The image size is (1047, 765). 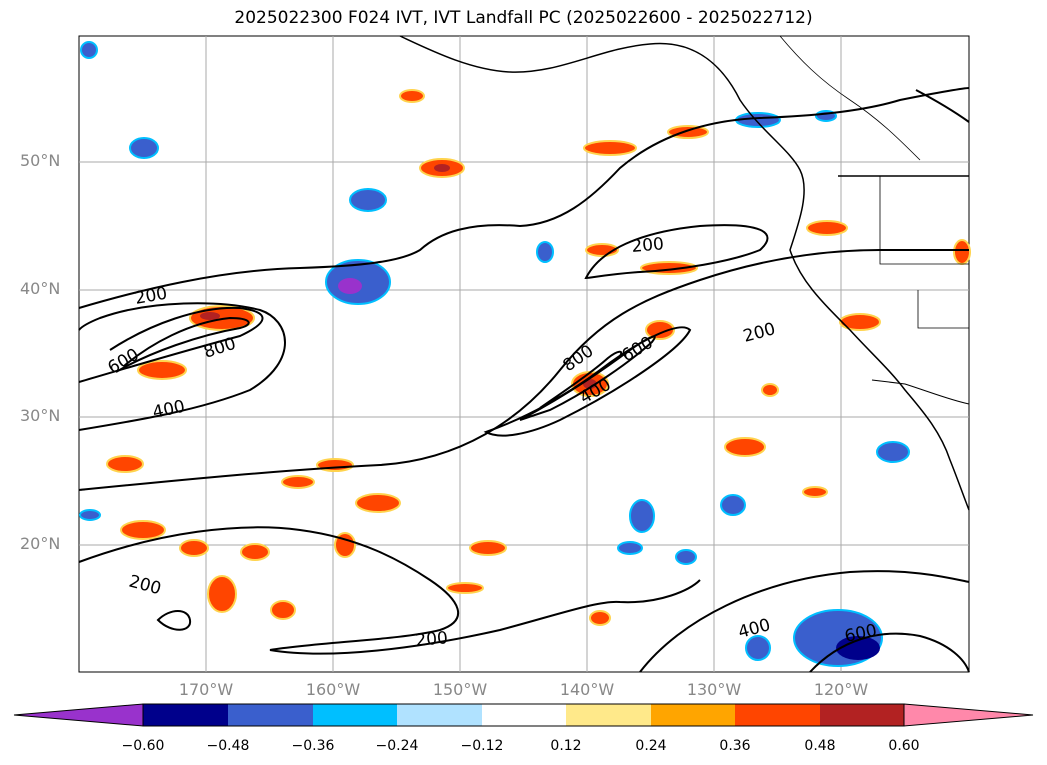 I want to click on colorbar-tick: 0.60, so click(x=904, y=746).